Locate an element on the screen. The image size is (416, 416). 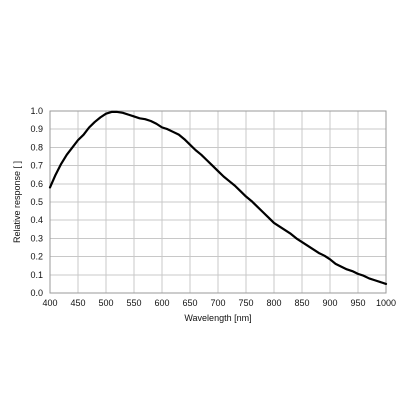
x-tick-label: 700 is located at coordinates (217, 303).